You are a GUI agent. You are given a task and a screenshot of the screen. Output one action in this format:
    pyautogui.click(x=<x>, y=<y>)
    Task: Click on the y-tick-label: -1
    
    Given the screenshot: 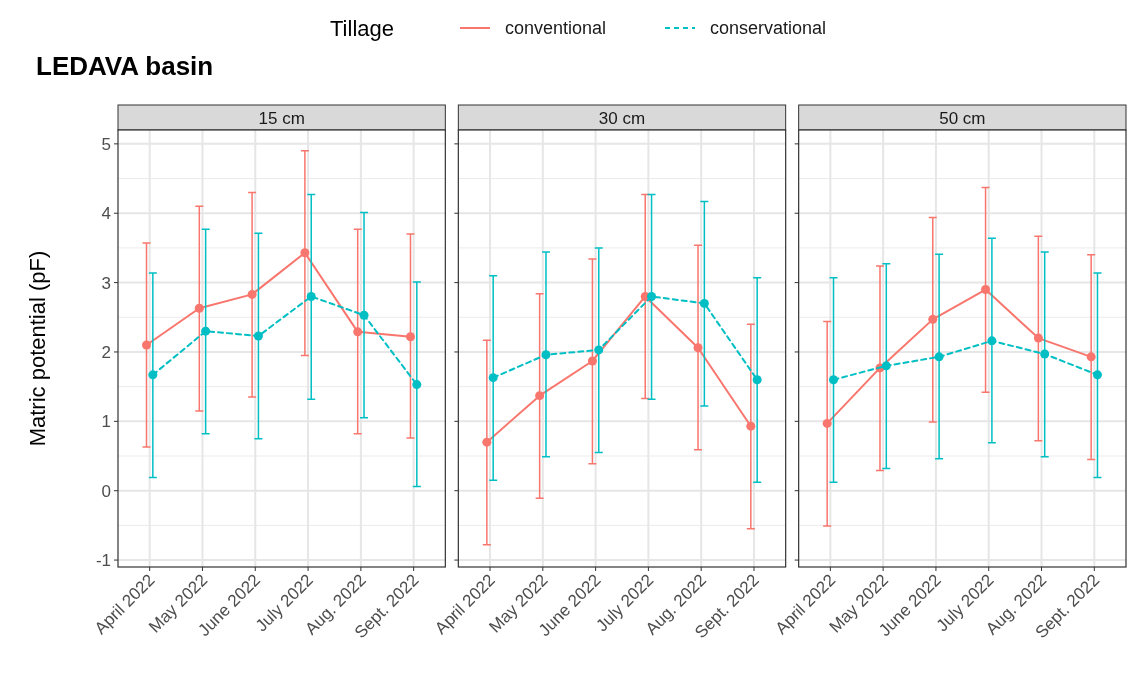 What is the action you would take?
    pyautogui.click(x=103, y=561)
    